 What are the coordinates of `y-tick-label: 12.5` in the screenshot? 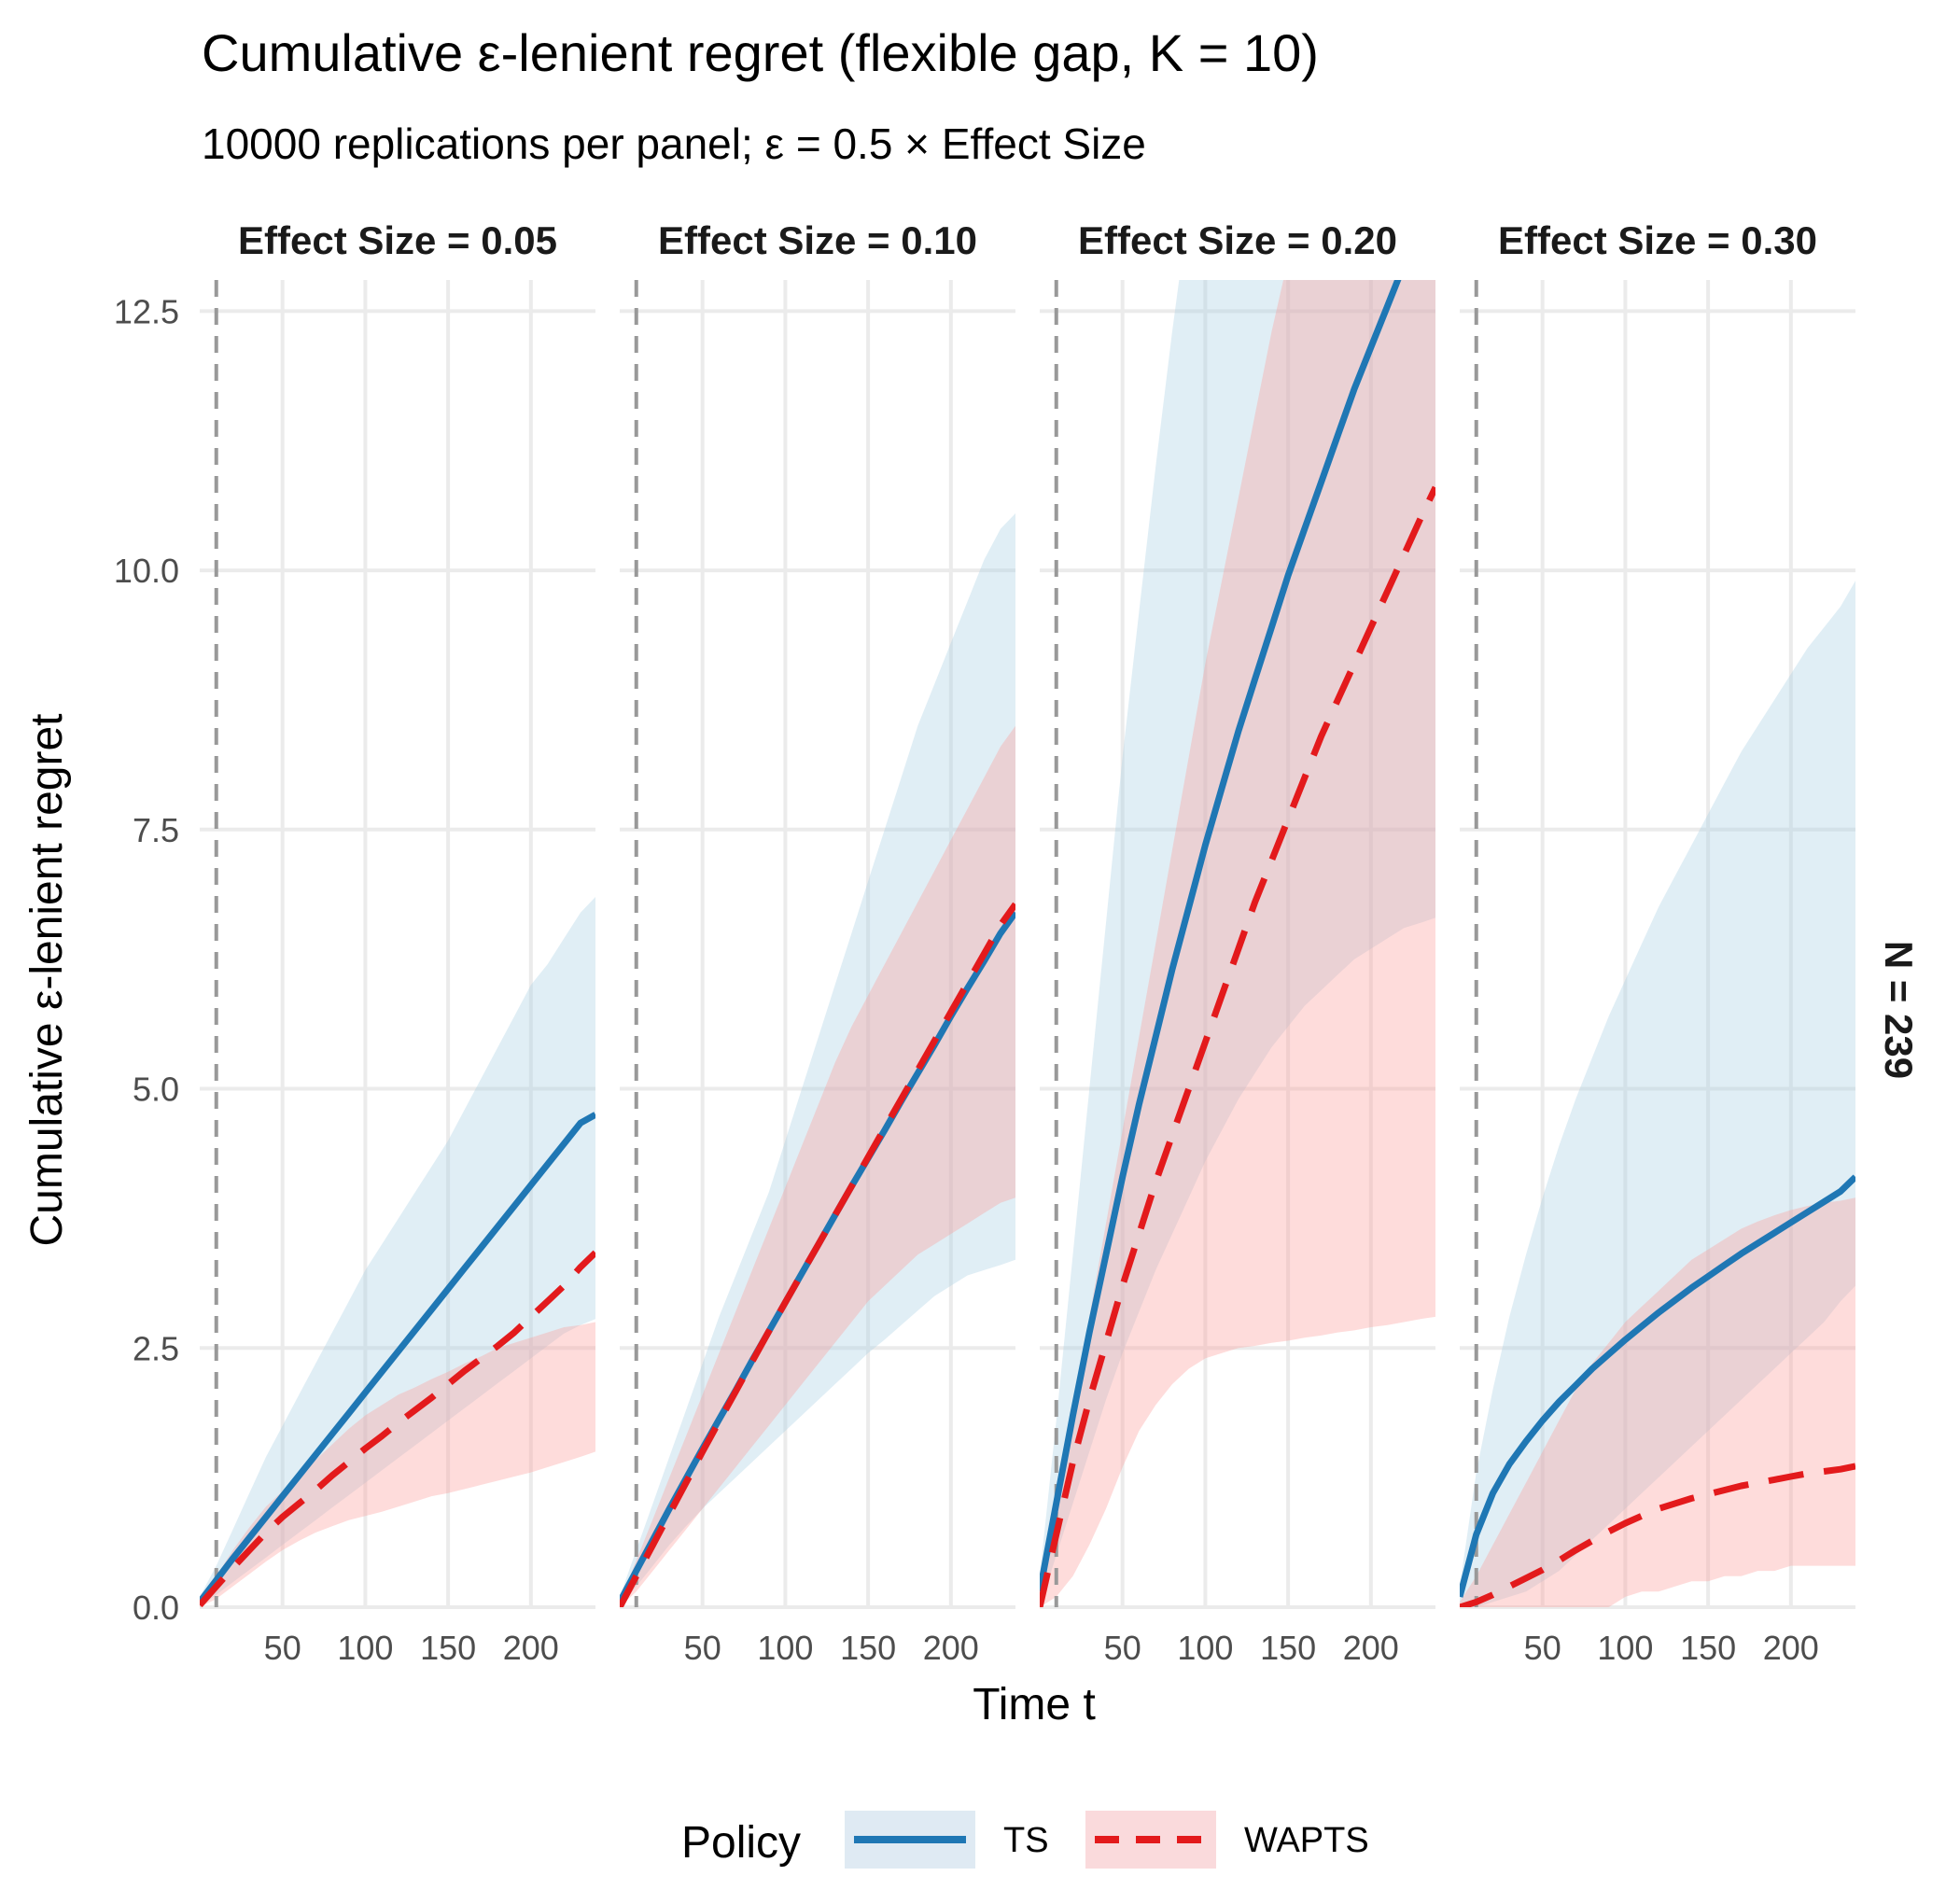 It's located at (146, 311).